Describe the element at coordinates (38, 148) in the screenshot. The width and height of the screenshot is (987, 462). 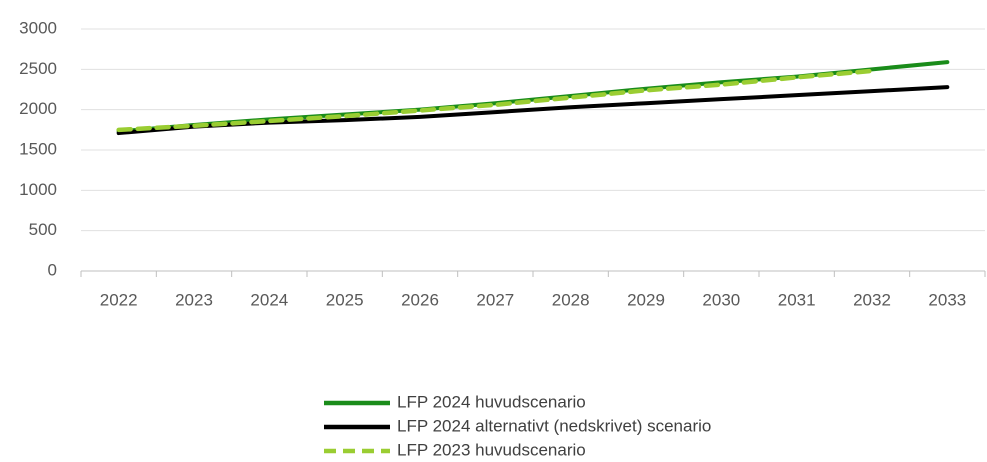
I see `y-tick-label: 1500` at that location.